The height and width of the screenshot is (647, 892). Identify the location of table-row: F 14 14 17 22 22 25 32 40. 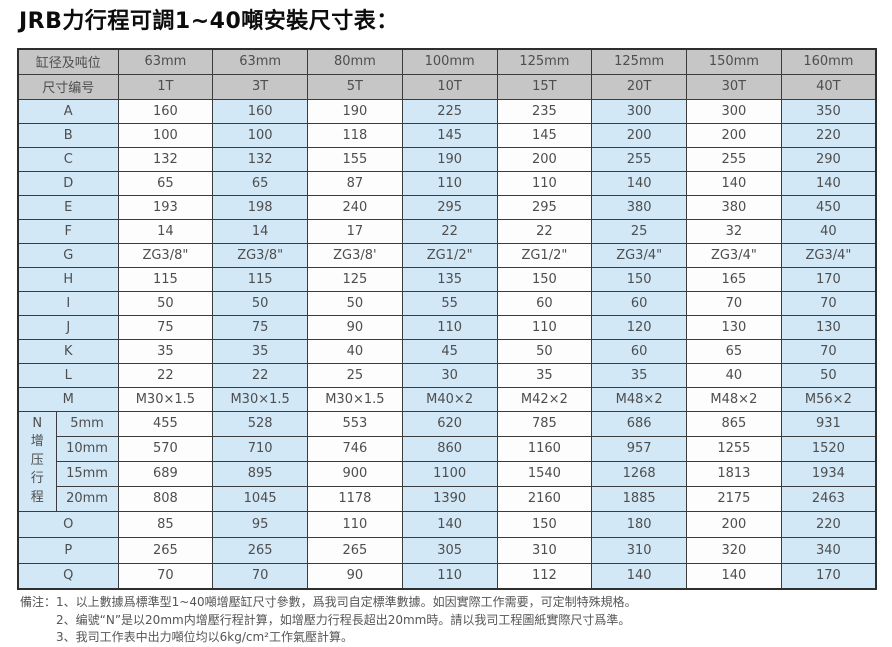
(447, 231).